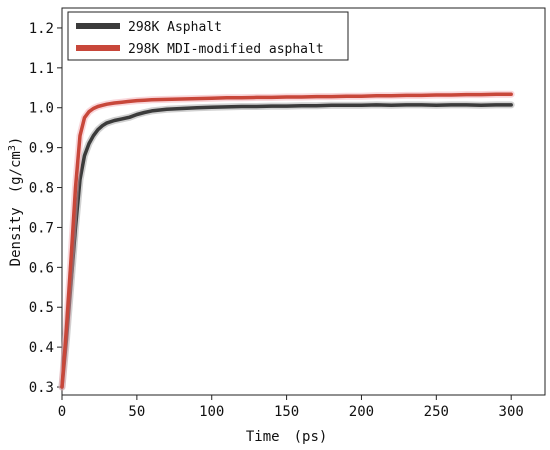 The height and width of the screenshot is (450, 550). What do you see at coordinates (211, 412) in the screenshot?
I see `x-tick-label: 100` at bounding box center [211, 412].